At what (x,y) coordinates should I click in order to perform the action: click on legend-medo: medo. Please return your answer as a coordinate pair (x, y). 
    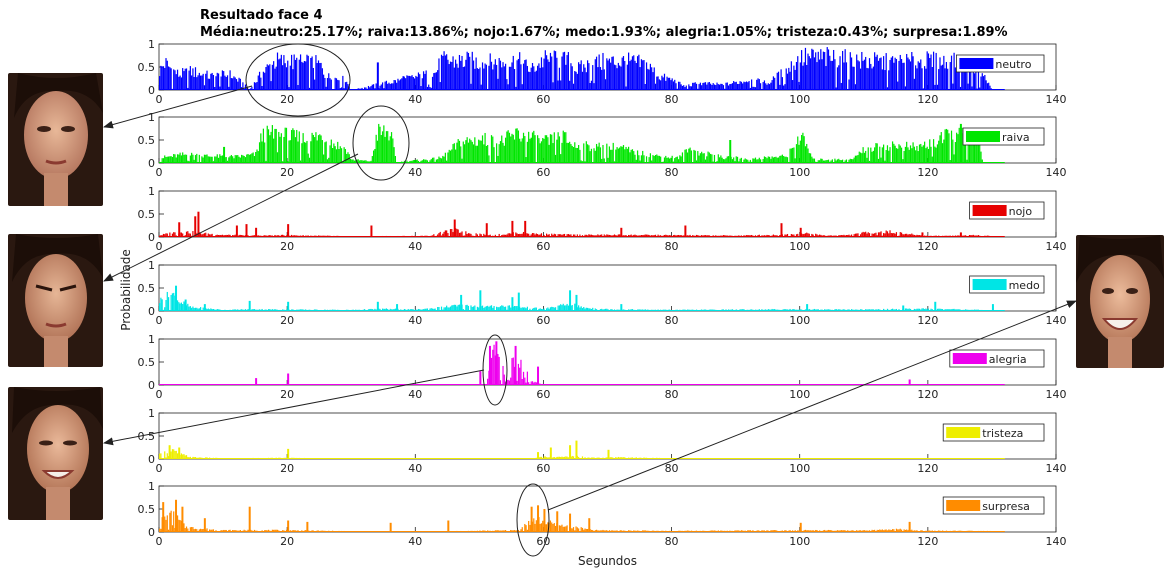
    Looking at the image, I should click on (1007, 284).